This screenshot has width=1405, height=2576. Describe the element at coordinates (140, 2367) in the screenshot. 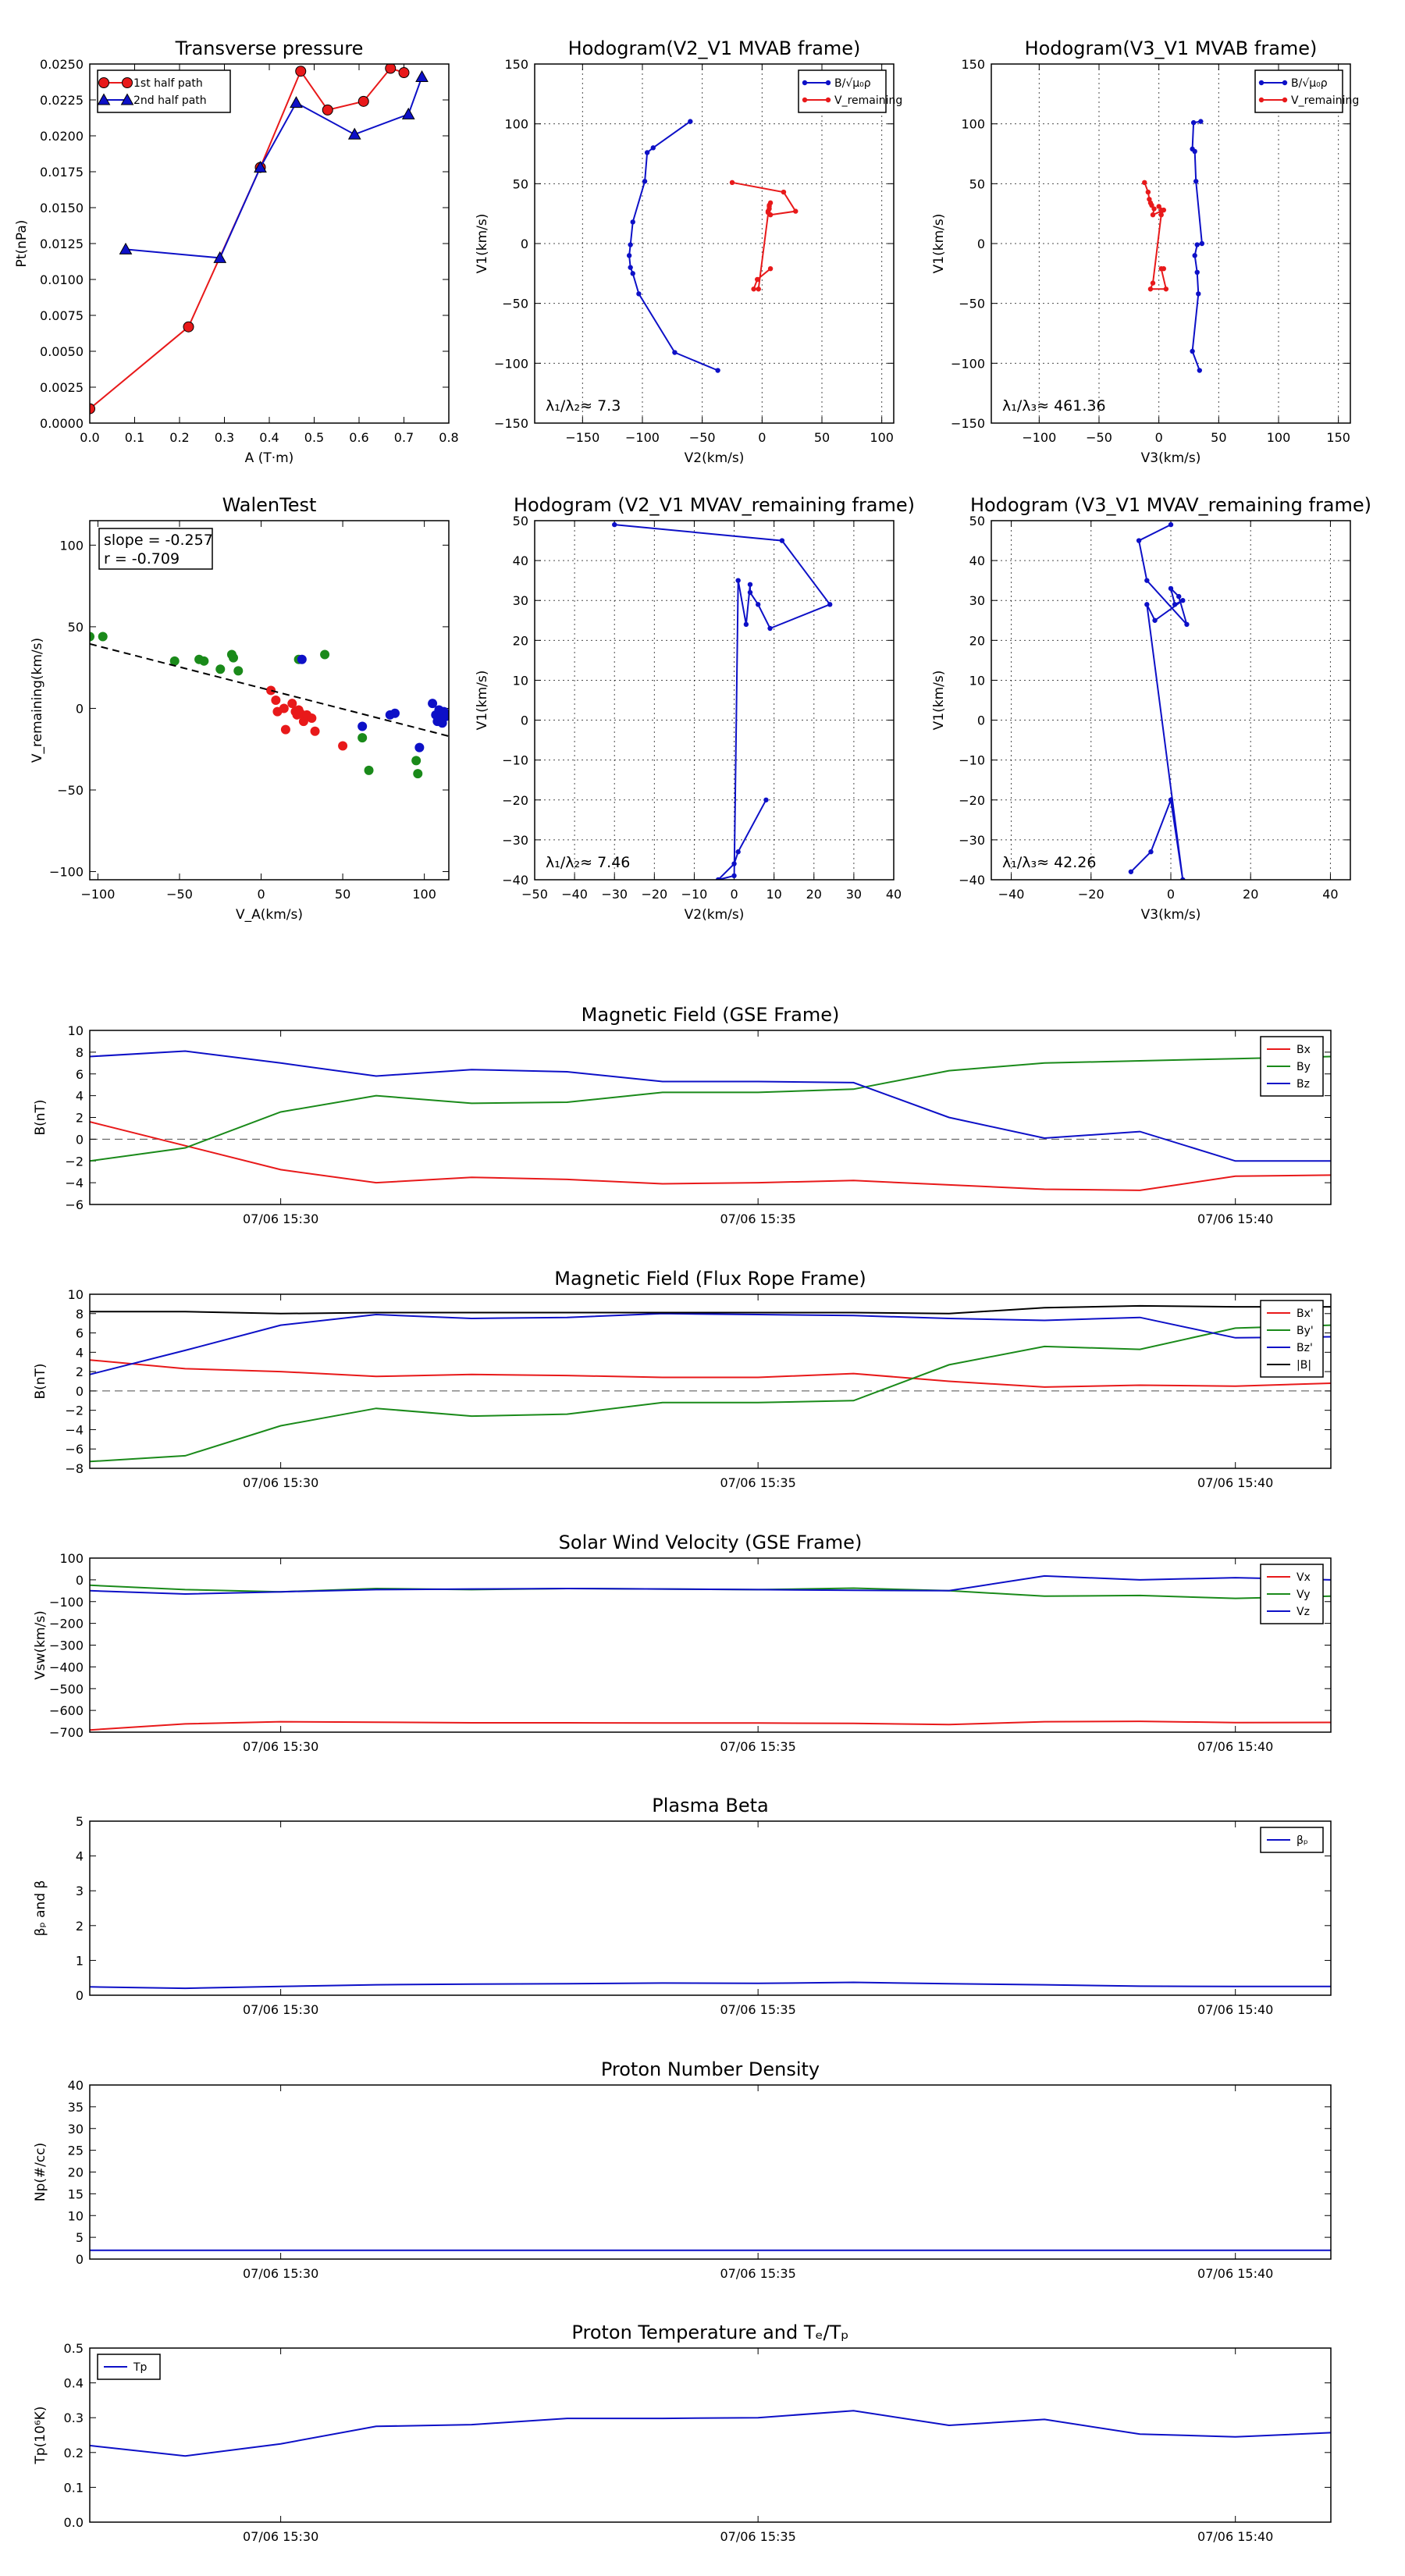

I see `legend-label: Tp` at that location.